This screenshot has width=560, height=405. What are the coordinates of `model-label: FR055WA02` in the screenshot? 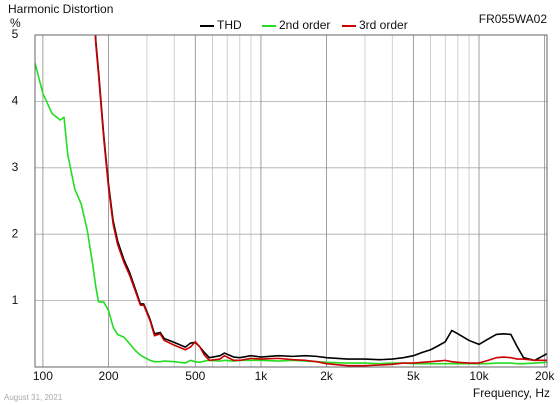 It's located at (513, 19).